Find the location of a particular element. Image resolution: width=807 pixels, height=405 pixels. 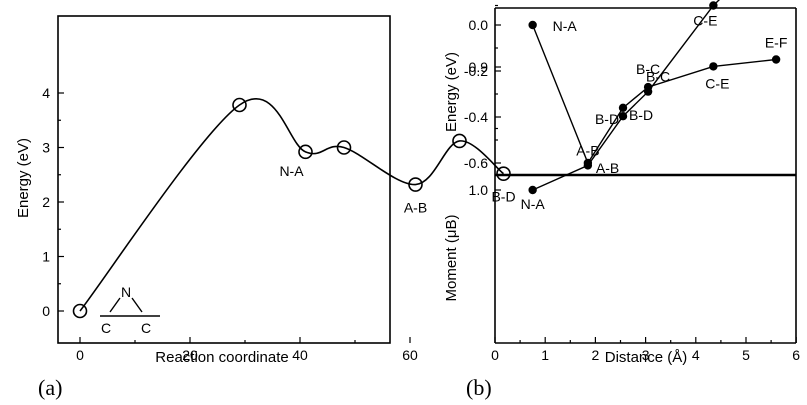

x-tick-label: 6 is located at coordinates (796, 355).